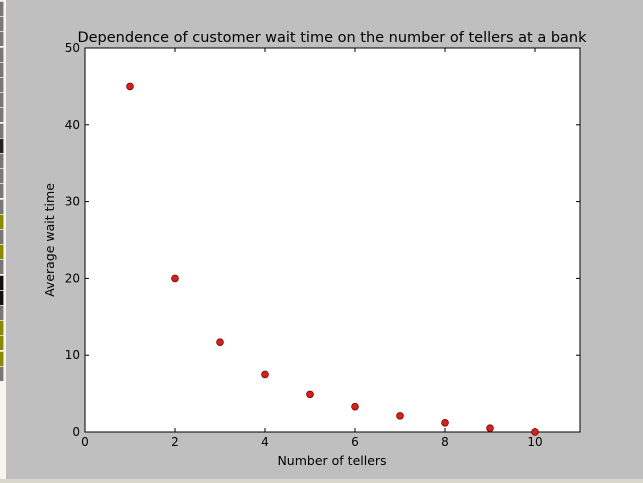 The height and width of the screenshot is (483, 643). Describe the element at coordinates (72, 48) in the screenshot. I see `y-tick-label: 50` at that location.